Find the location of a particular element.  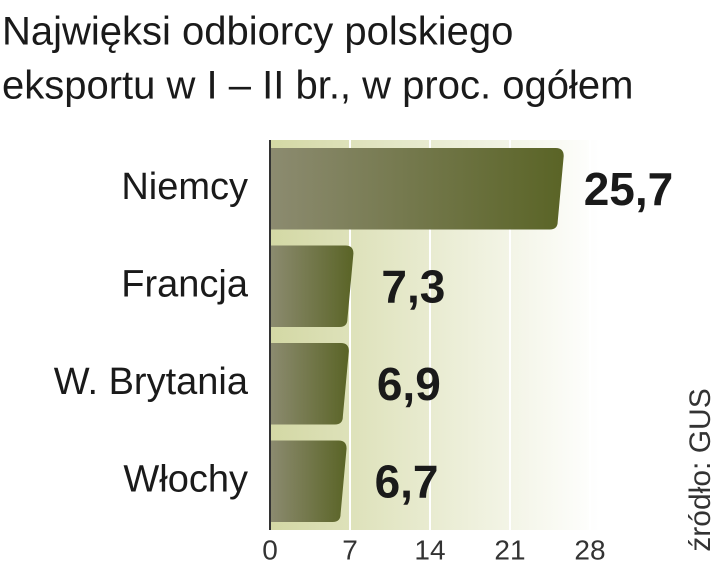

y-tick-label: W. Brytania is located at coordinates (151, 382).